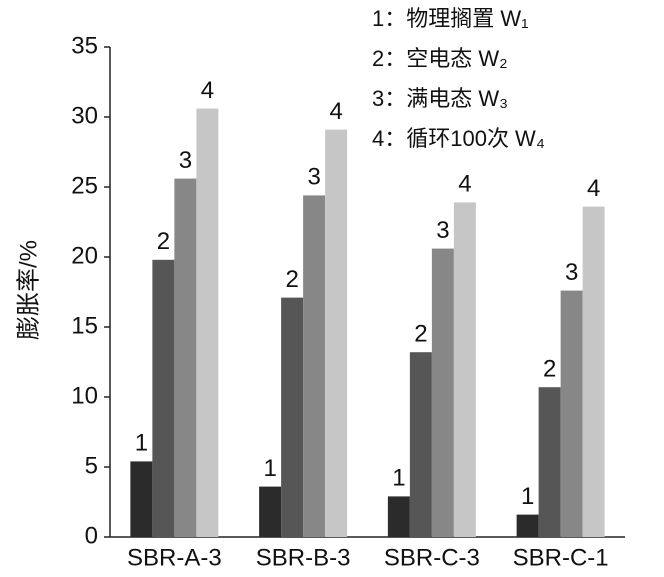 Image resolution: width=664 pixels, height=577 pixels. What do you see at coordinates (91, 535) in the screenshot?
I see `y-tick-label: 0` at bounding box center [91, 535].